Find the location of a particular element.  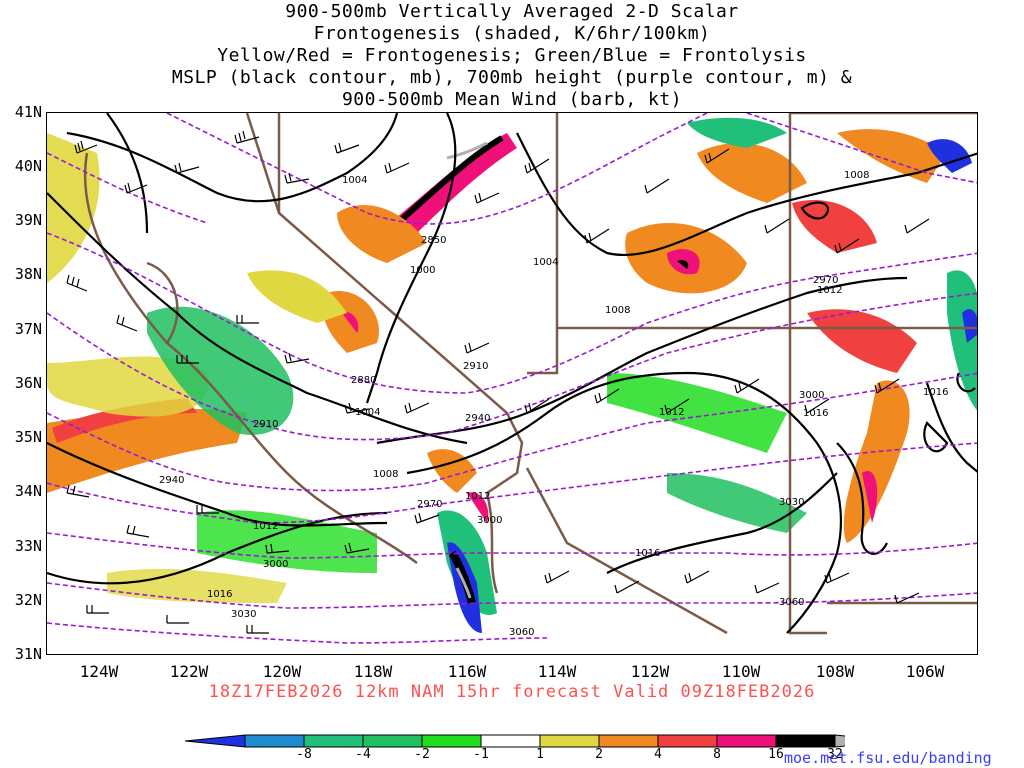

lon-label-114w: 114W is located at coordinates (557, 671).